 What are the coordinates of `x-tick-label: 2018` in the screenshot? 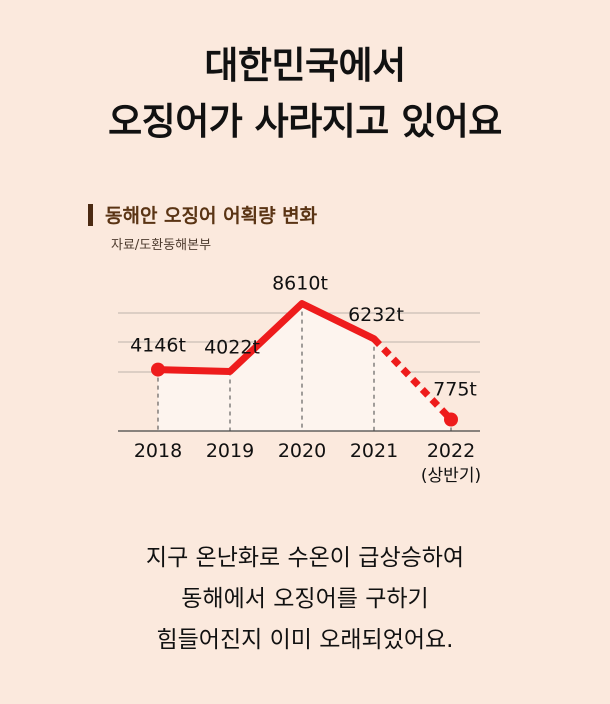 It's located at (158, 451).